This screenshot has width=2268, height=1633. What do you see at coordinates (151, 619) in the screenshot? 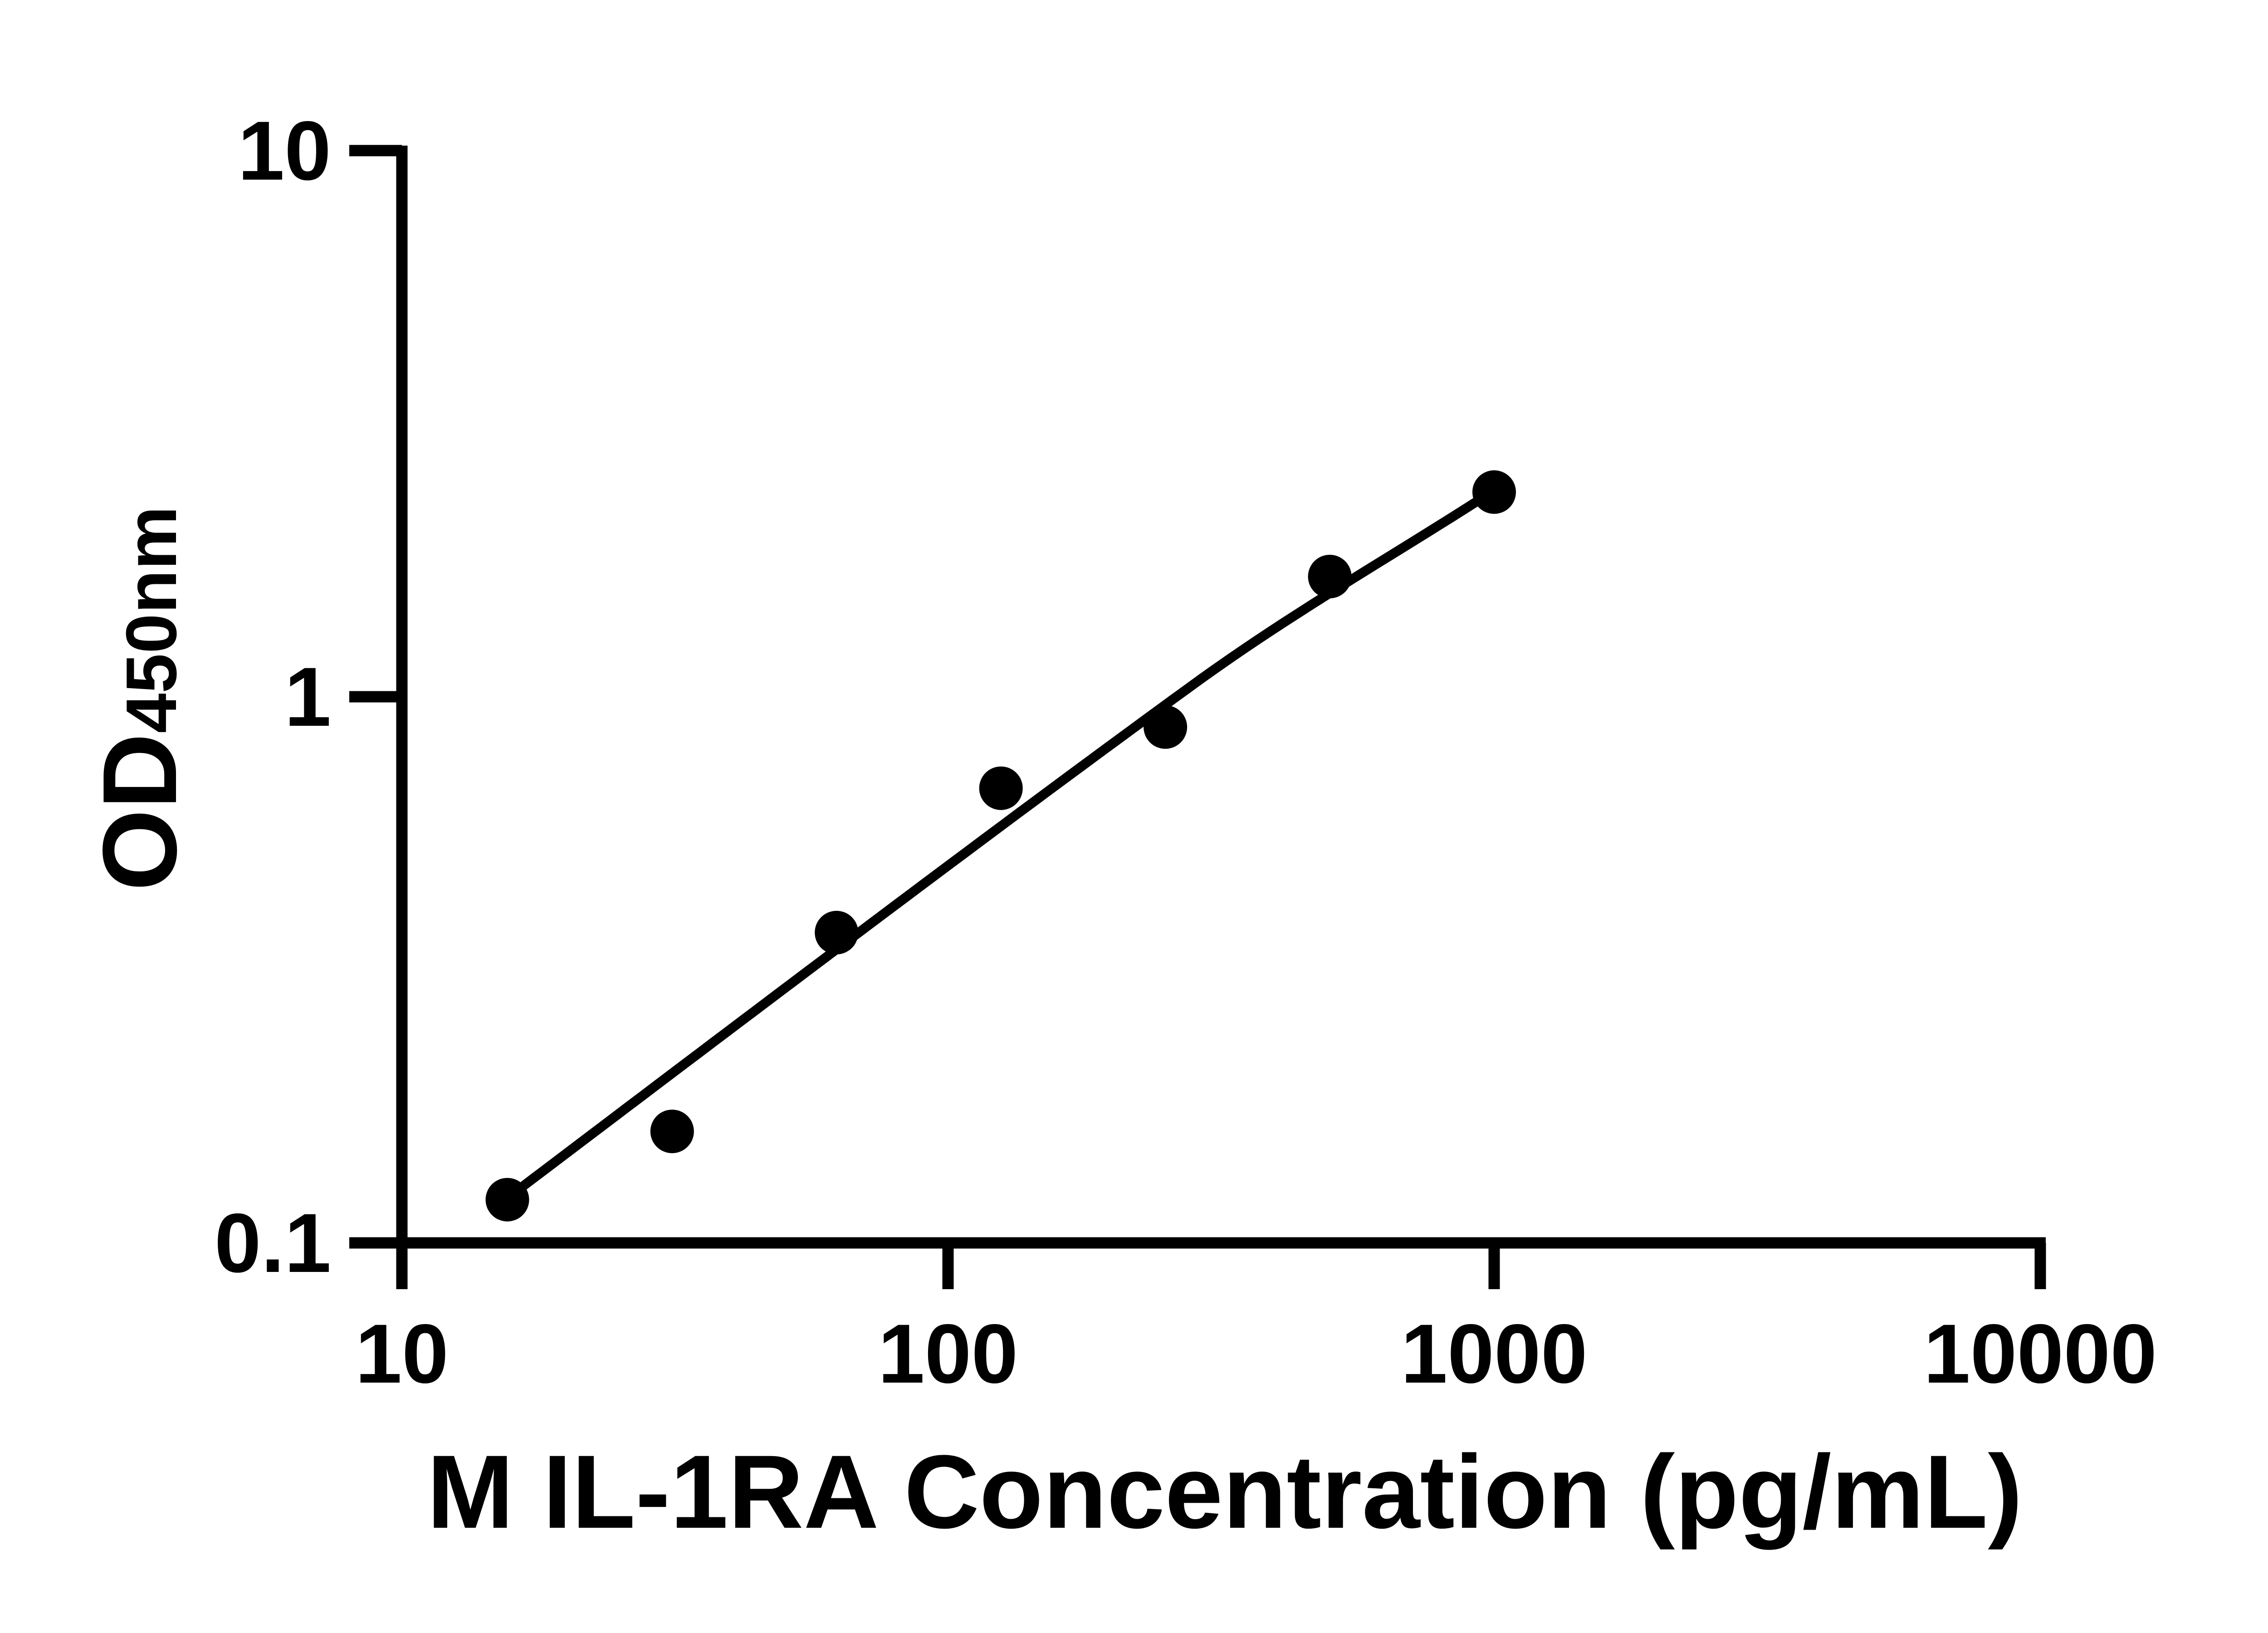
I see `y-axis-title-sub: 450nm` at bounding box center [151, 619].